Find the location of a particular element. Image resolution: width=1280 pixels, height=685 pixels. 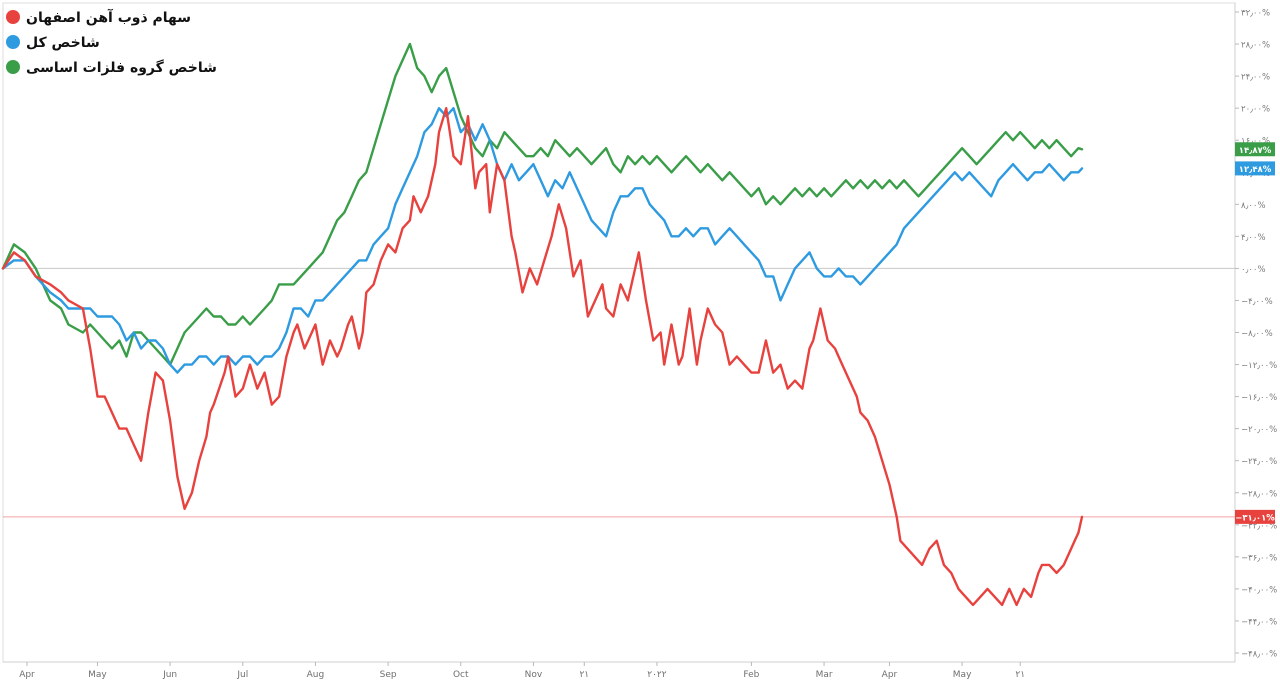

last-value-label: ۱۲٫۴۸% is located at coordinates (1255, 170).